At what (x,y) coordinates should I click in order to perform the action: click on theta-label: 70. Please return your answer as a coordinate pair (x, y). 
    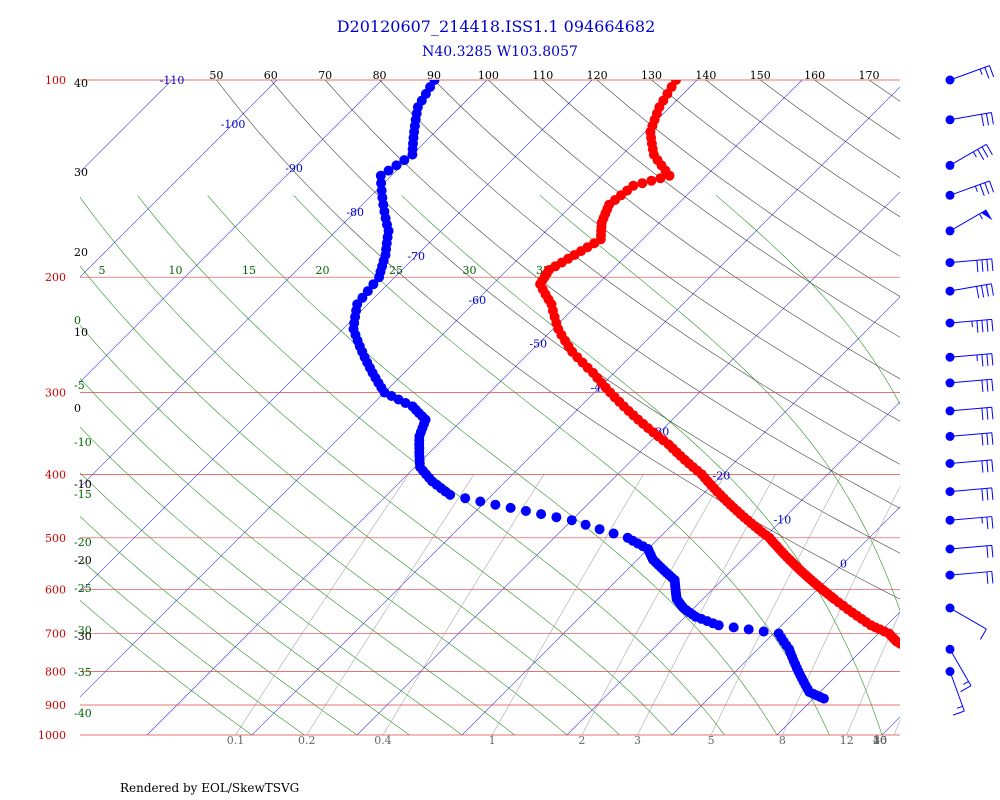
    Looking at the image, I should click on (325, 75).